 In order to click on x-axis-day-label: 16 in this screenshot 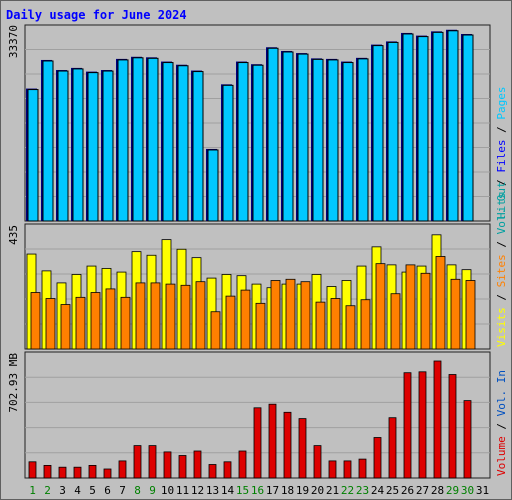, I will do `click(257, 490)`.